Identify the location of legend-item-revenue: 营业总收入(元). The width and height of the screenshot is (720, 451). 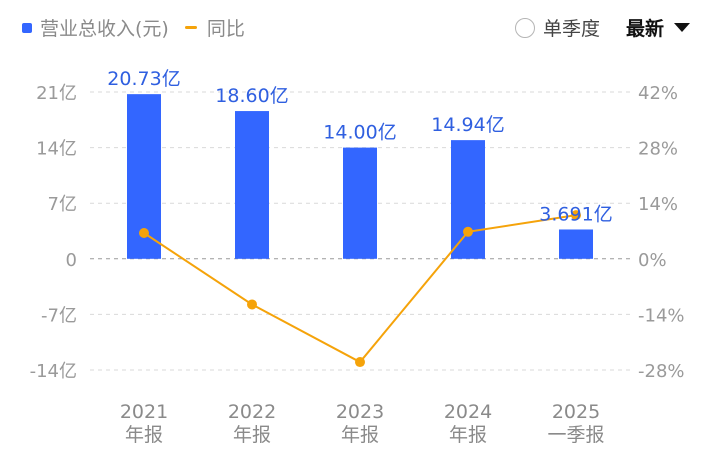
(95, 27).